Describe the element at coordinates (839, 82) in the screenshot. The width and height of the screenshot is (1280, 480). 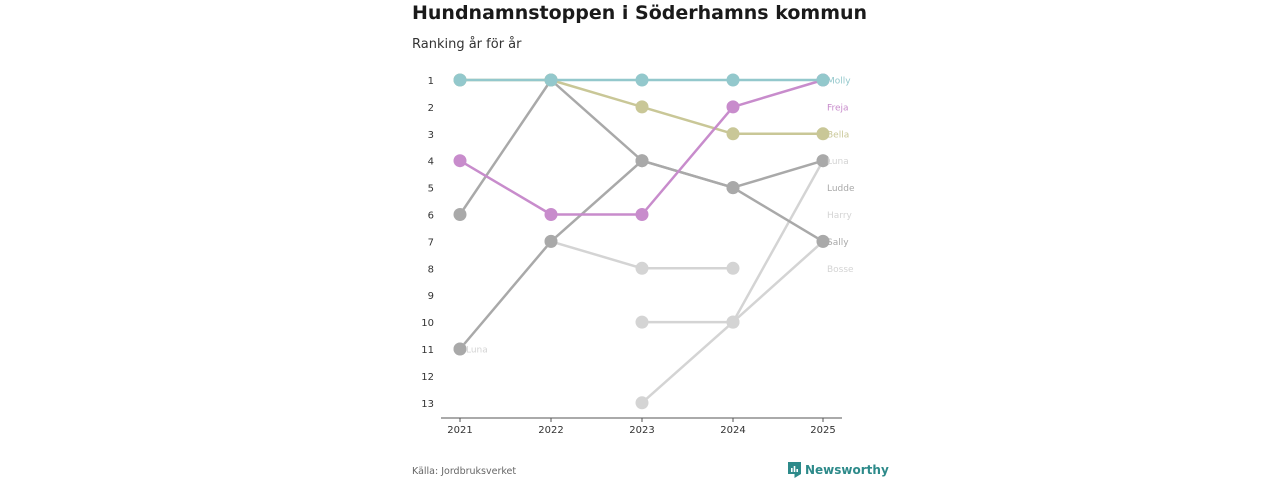
I see `end-label-molly: Molly` at that location.